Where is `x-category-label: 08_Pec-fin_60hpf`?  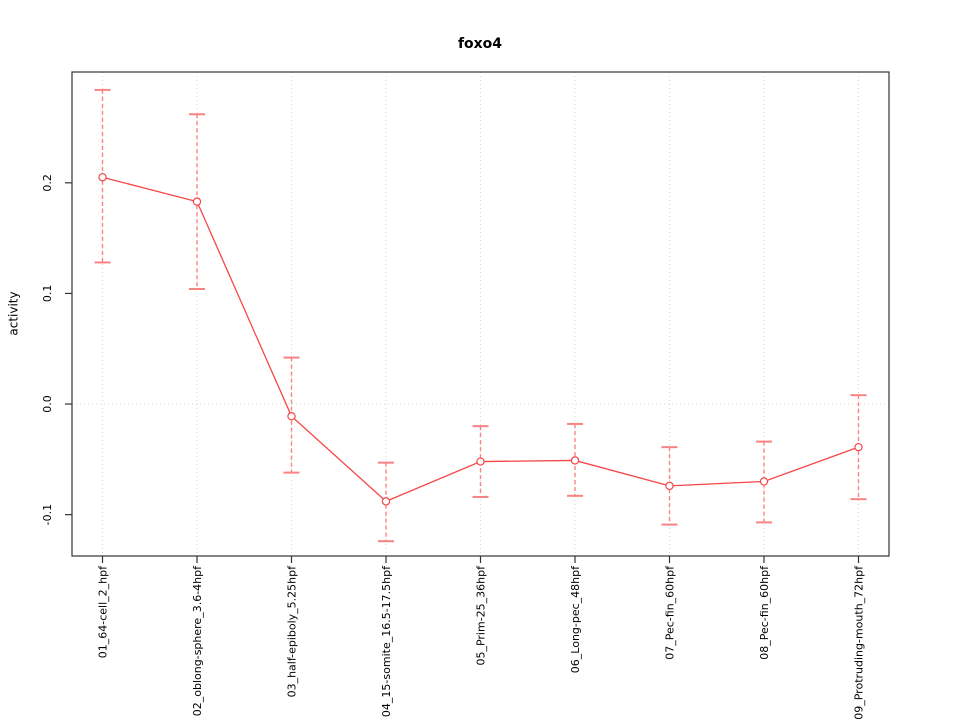
x-category-label: 08_Pec-fin_60hpf is located at coordinates (764, 612).